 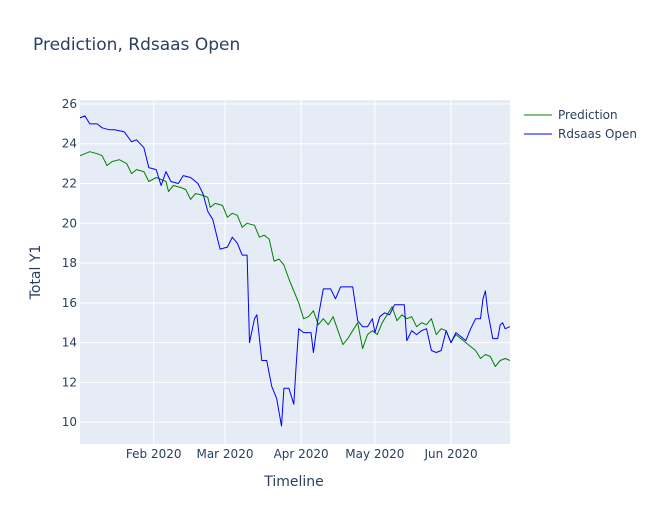 I want to click on legend: Prediction Rdsaas Open, so click(x=580, y=124).